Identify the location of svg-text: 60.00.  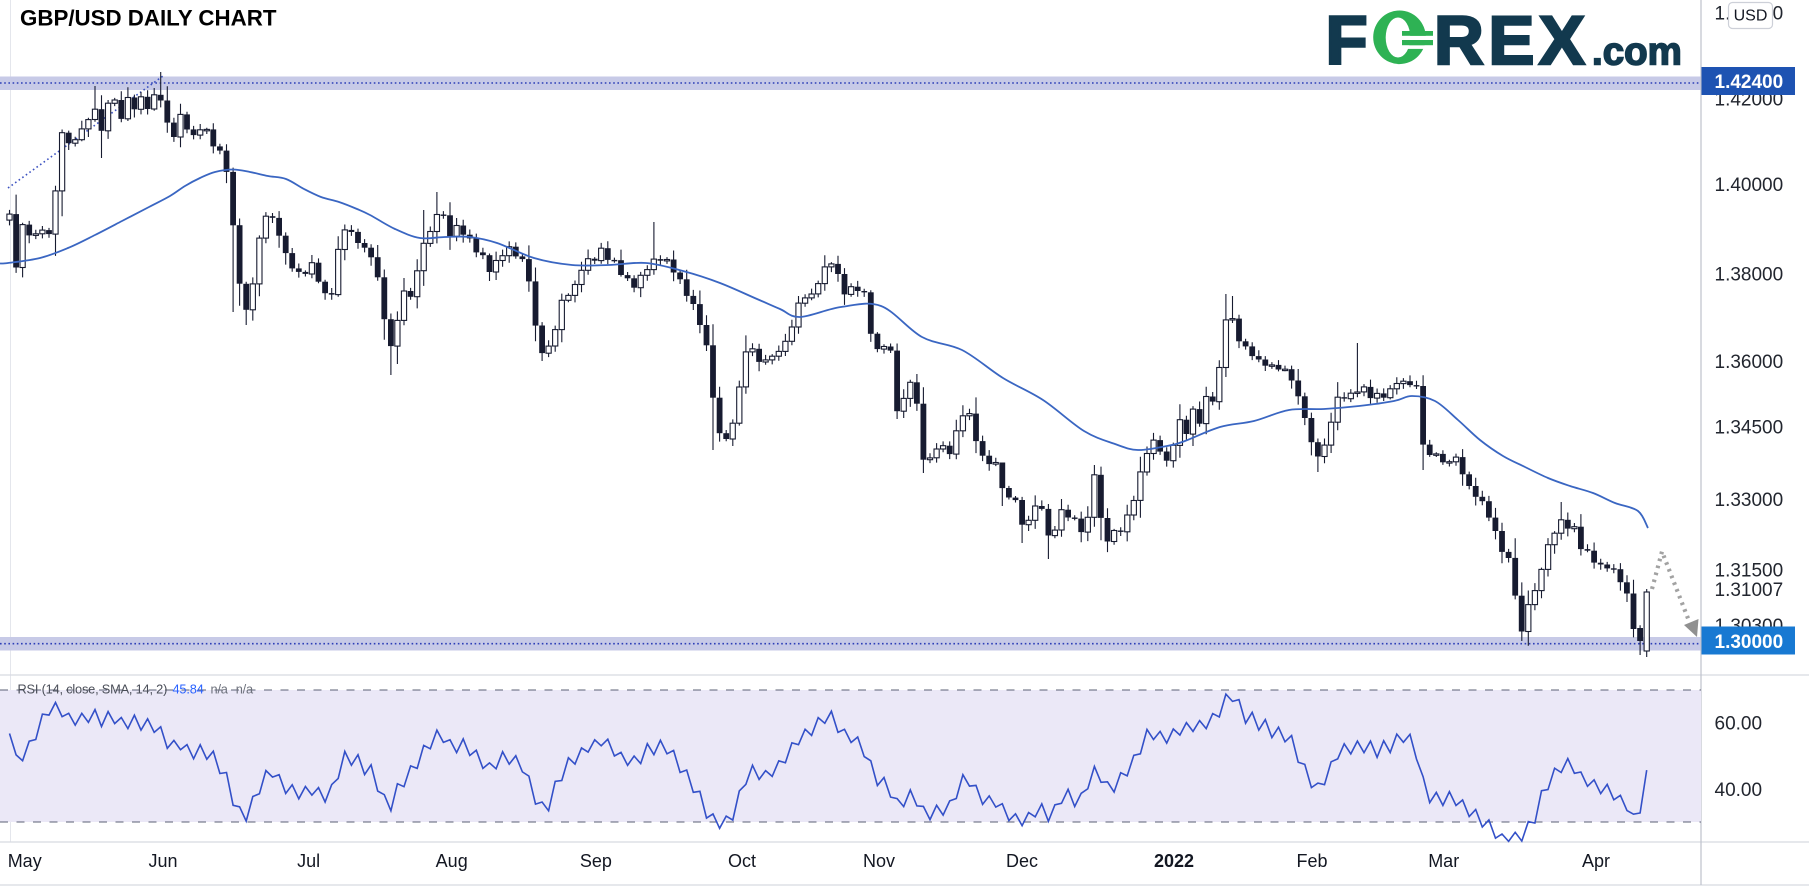
(1739, 723).